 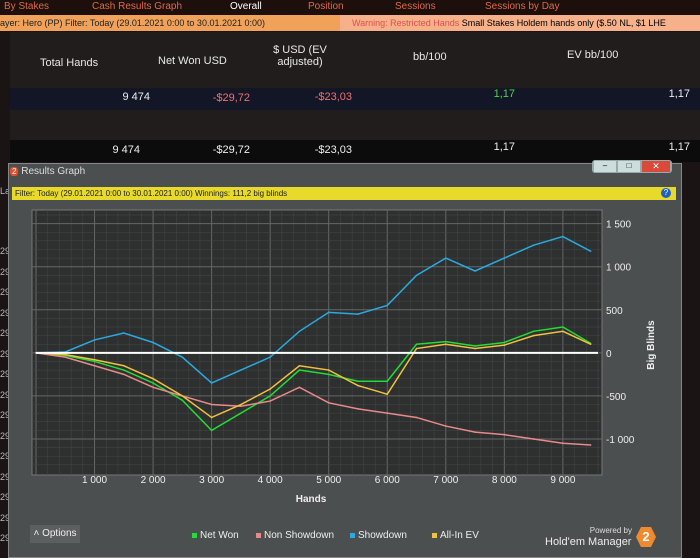 I want to click on legend-label: Showdown, so click(x=382, y=535).